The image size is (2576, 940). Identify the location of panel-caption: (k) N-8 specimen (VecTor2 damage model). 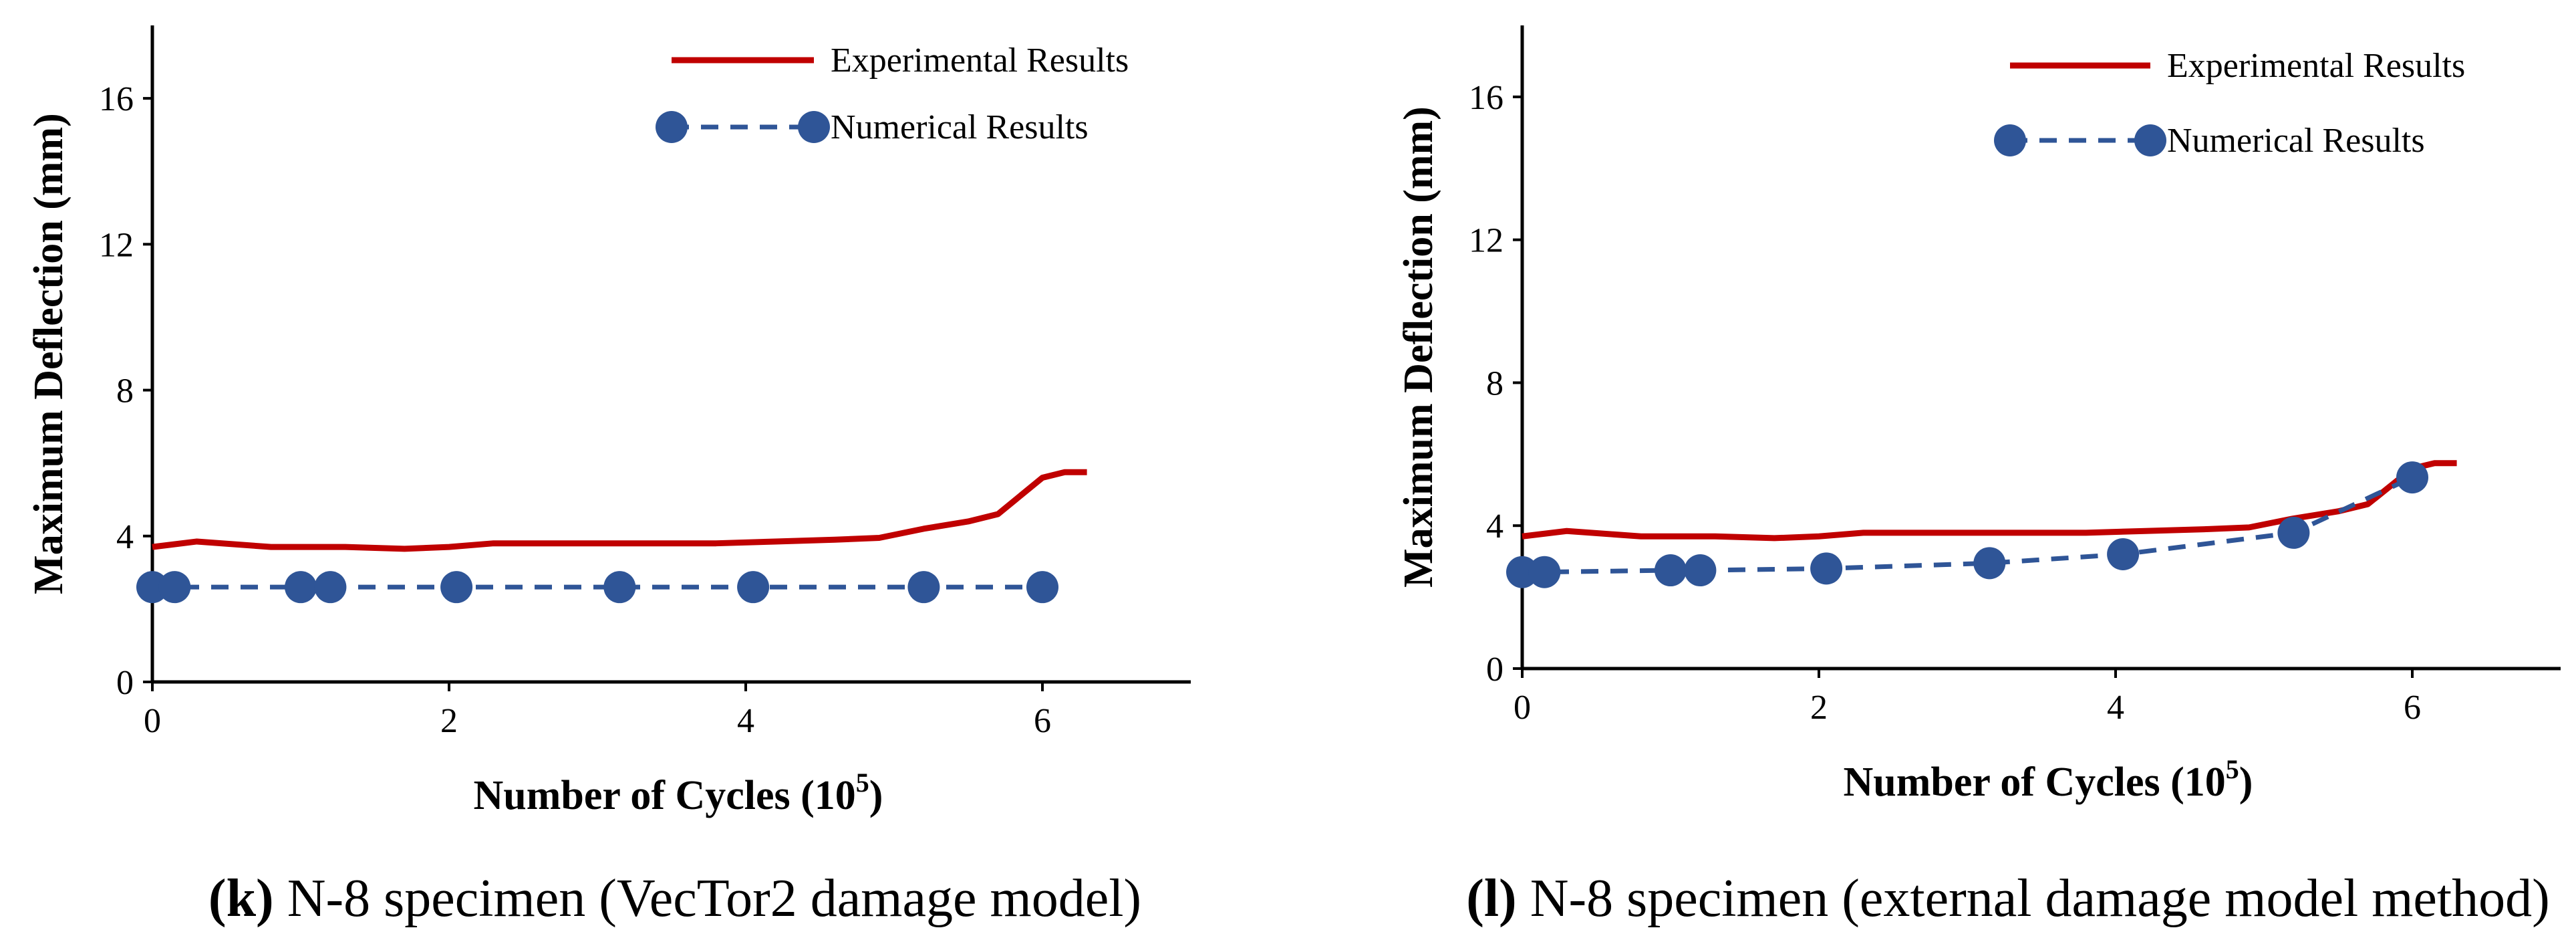
(674, 899).